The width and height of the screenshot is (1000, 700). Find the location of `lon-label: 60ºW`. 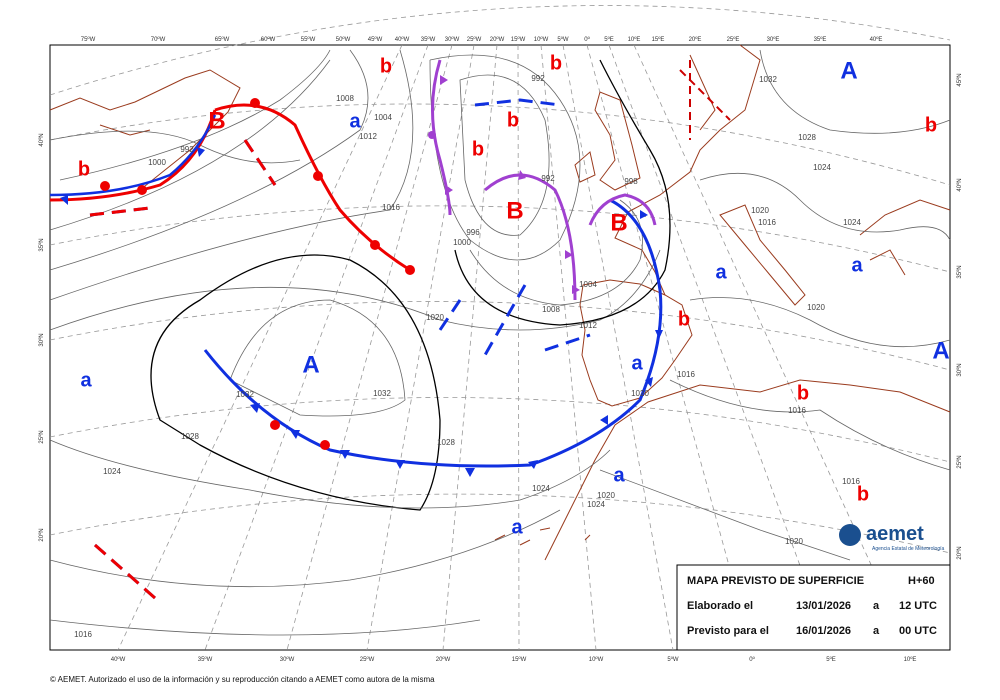

lon-label: 60ºW is located at coordinates (268, 39).